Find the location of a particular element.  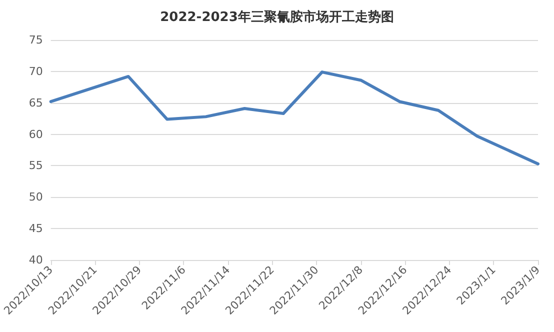

y-tick-label: 65 is located at coordinates (35, 103).